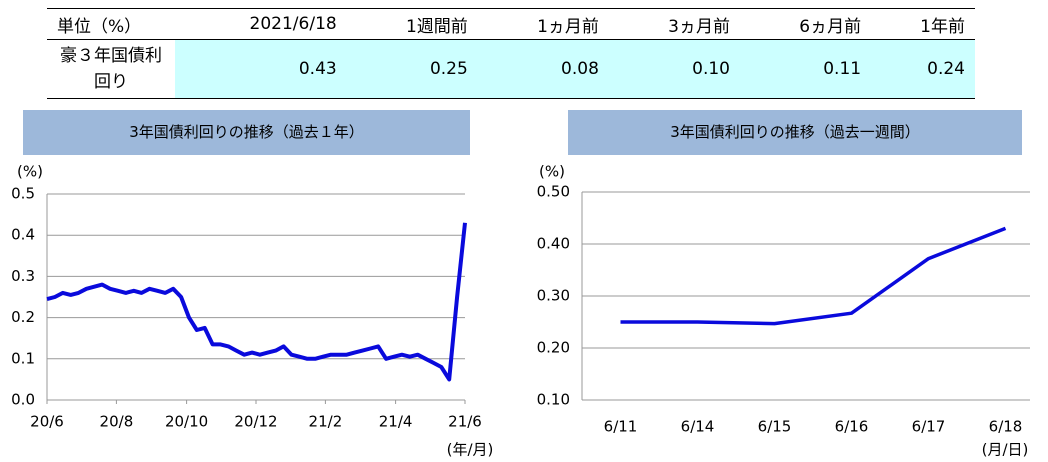 The width and height of the screenshot is (1048, 462). What do you see at coordinates (775, 427) in the screenshot?
I see `x-tick-label: 6/15` at bounding box center [775, 427].